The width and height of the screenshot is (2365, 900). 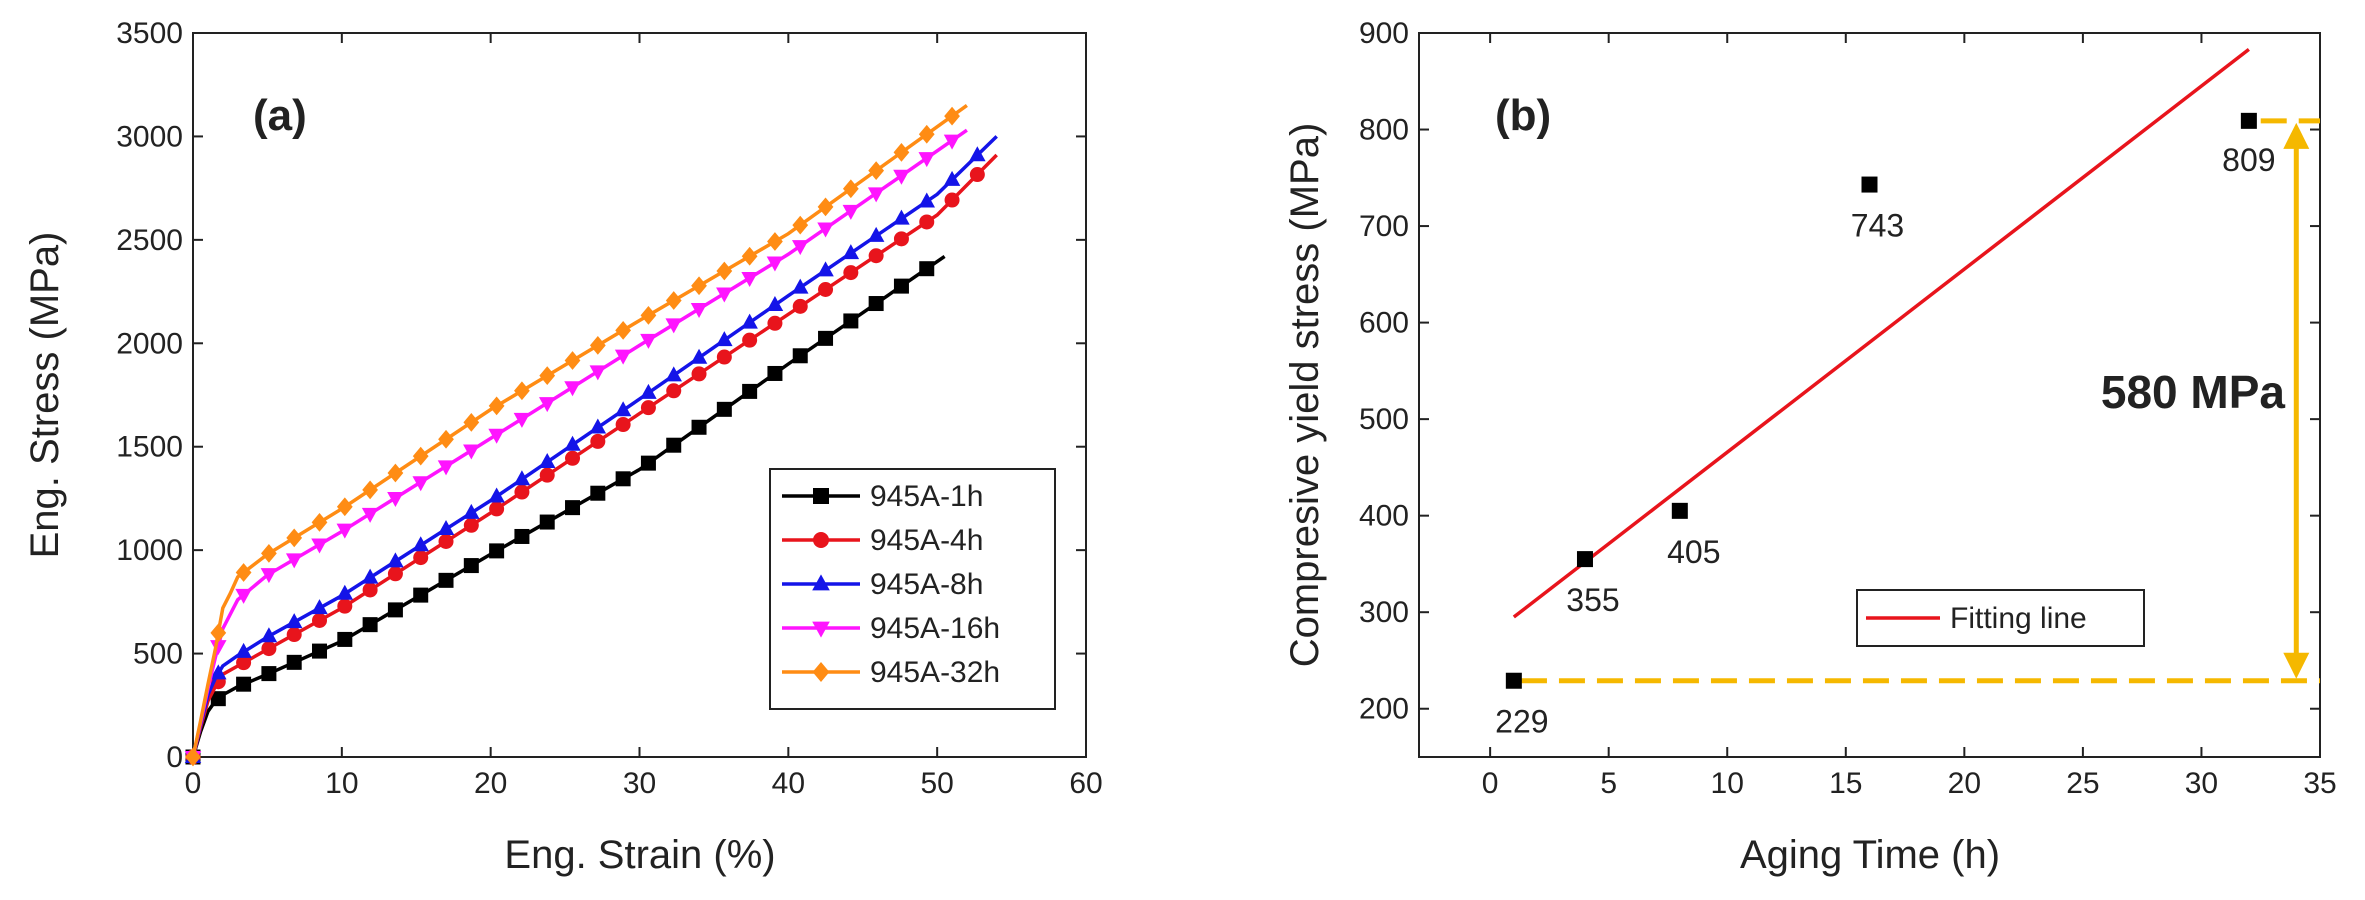 I want to click on y-tick-label: 800, so click(x=1384, y=130).